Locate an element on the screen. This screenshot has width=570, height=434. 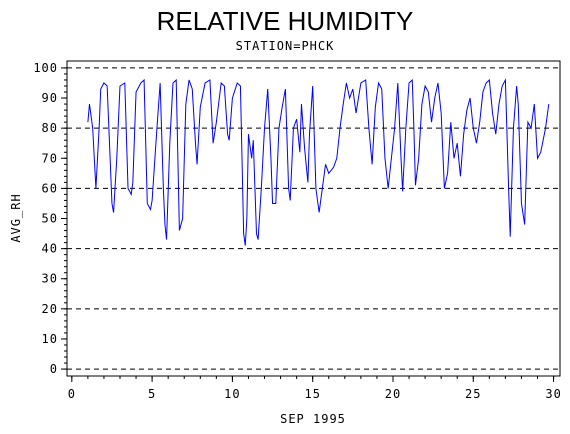
y-tick-label: 100 is located at coordinates (45, 68).